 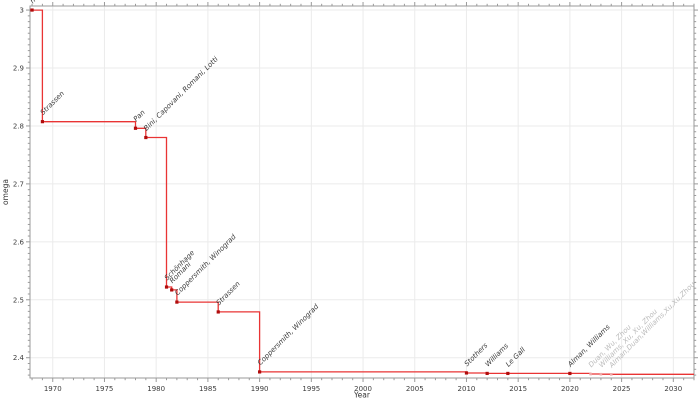 I want to click on y-tick-label: 2.4, so click(x=19, y=358).